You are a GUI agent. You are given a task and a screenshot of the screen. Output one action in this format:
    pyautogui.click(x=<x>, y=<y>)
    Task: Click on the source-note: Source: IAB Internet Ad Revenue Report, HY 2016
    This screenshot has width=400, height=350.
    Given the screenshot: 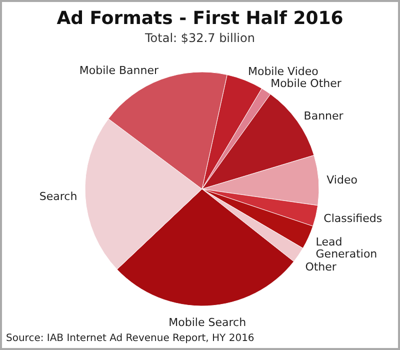 What is the action you would take?
    pyautogui.click(x=130, y=338)
    